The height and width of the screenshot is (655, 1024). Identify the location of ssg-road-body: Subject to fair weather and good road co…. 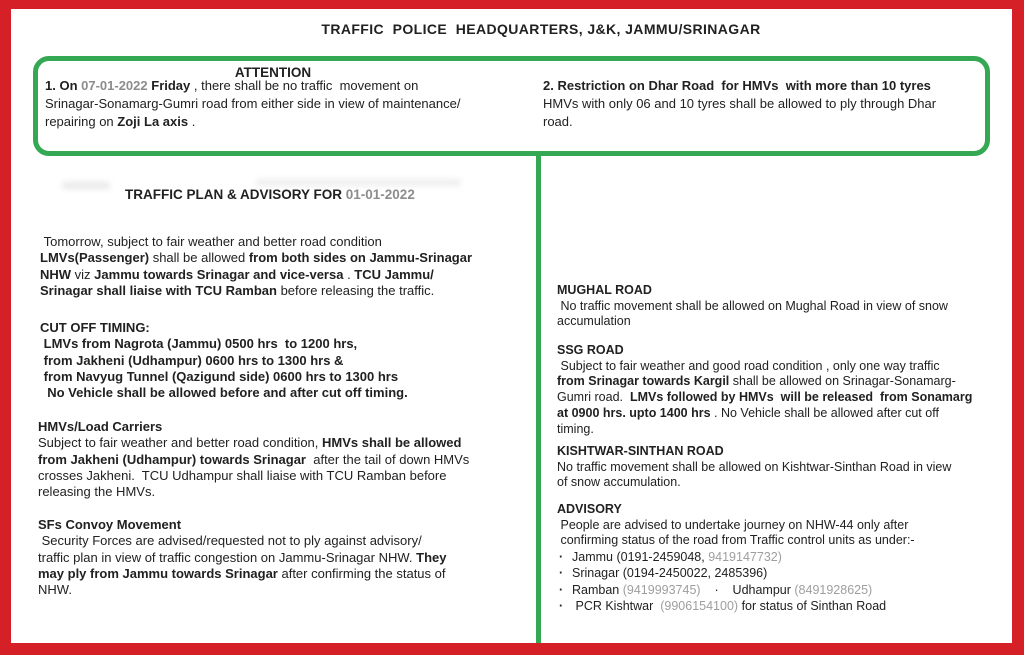
(765, 397).